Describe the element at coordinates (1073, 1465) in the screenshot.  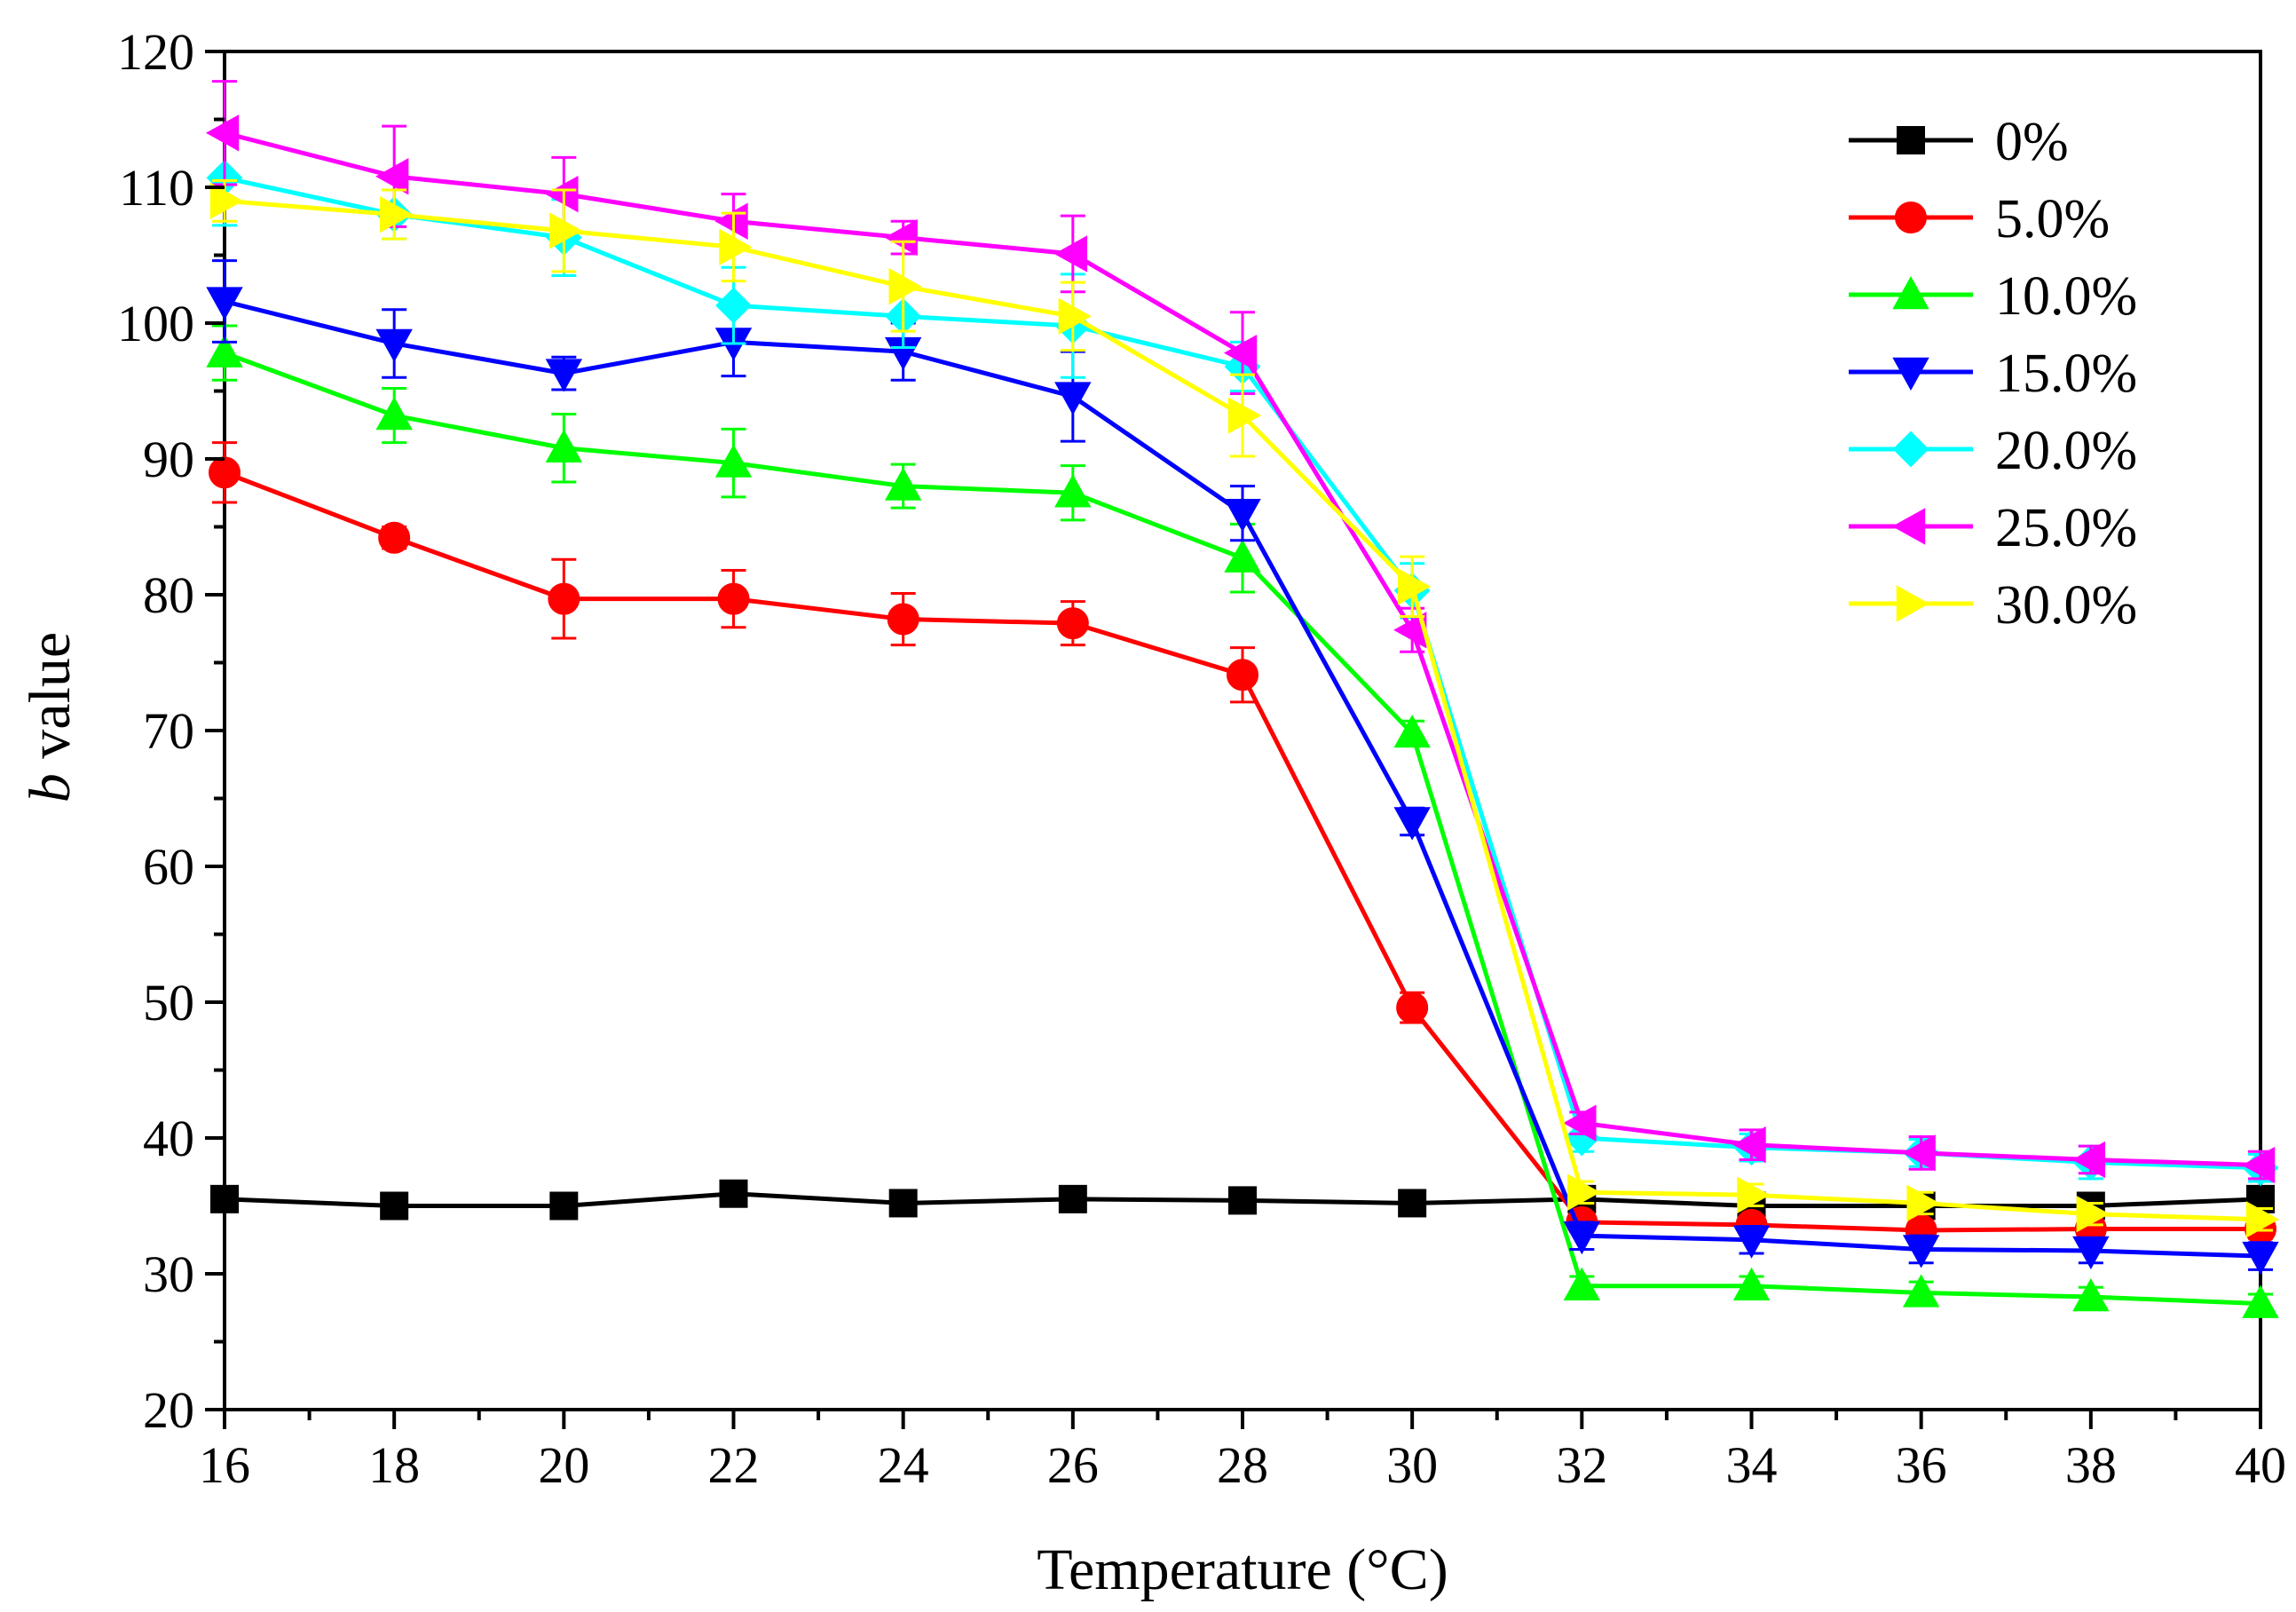
I see `x-tick-label: 26` at that location.